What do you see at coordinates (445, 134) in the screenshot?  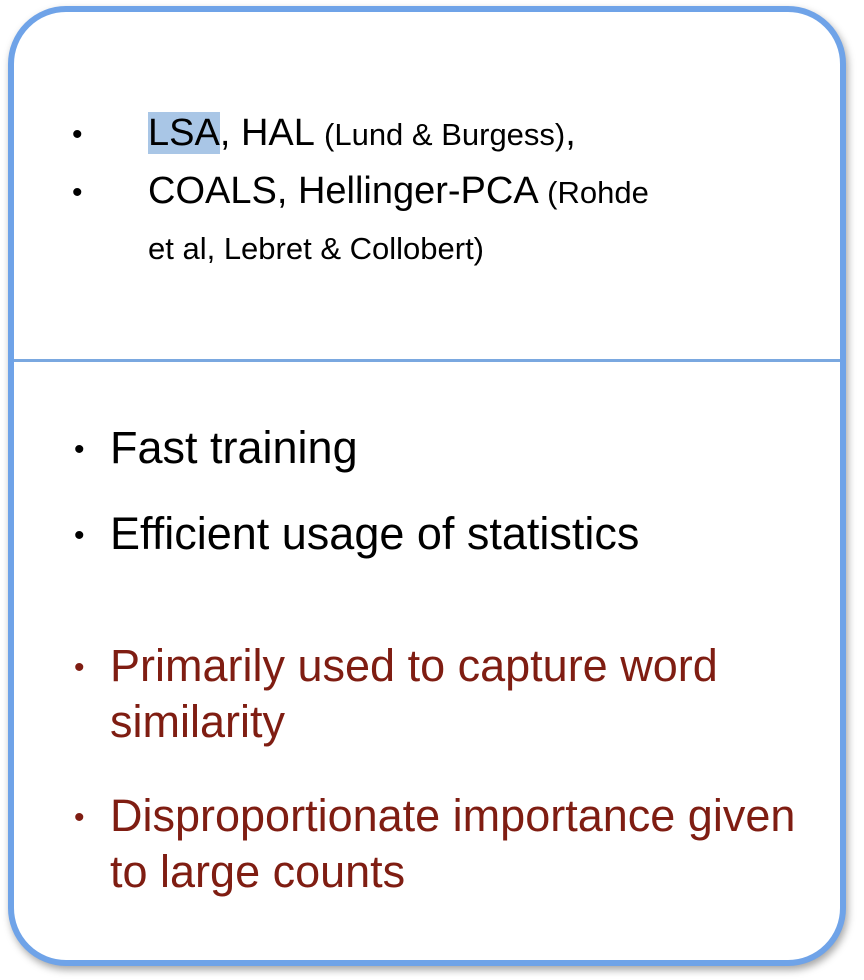 I see `hal-citation: (Lund & Burgess)` at bounding box center [445, 134].